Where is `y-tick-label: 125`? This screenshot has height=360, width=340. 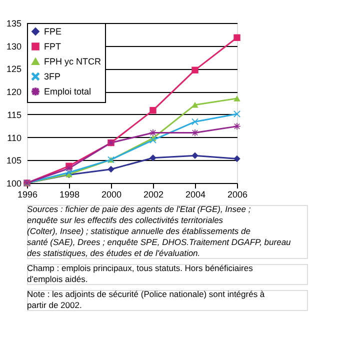
y-tick-label: 125 is located at coordinates (14, 69).